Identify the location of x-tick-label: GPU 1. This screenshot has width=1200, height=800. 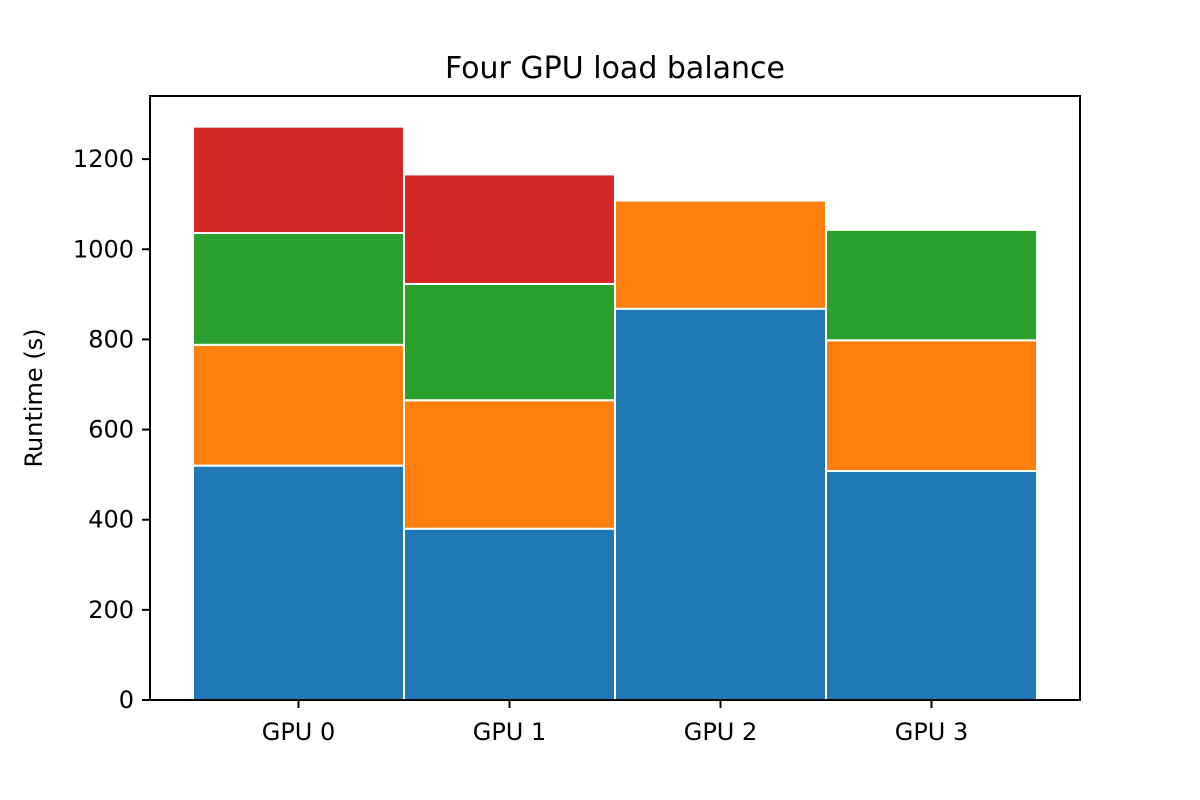
(510, 732).